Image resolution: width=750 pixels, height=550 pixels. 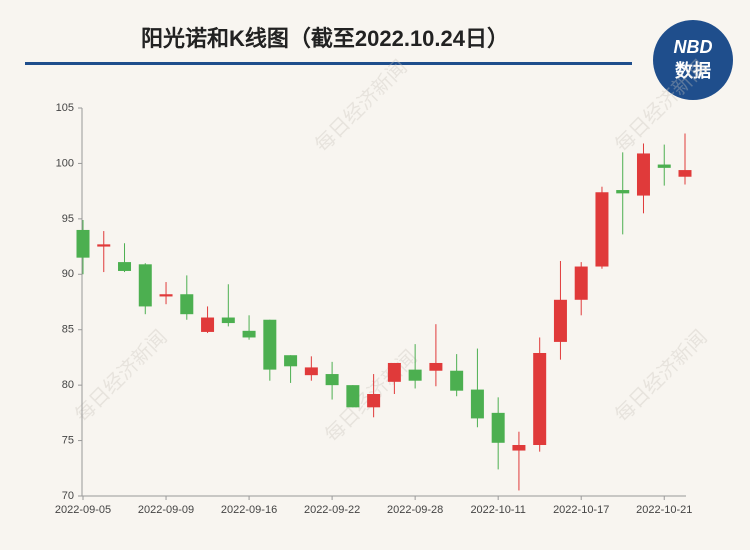 What do you see at coordinates (68, 440) in the screenshot?
I see `y-tick-label: 75` at bounding box center [68, 440].